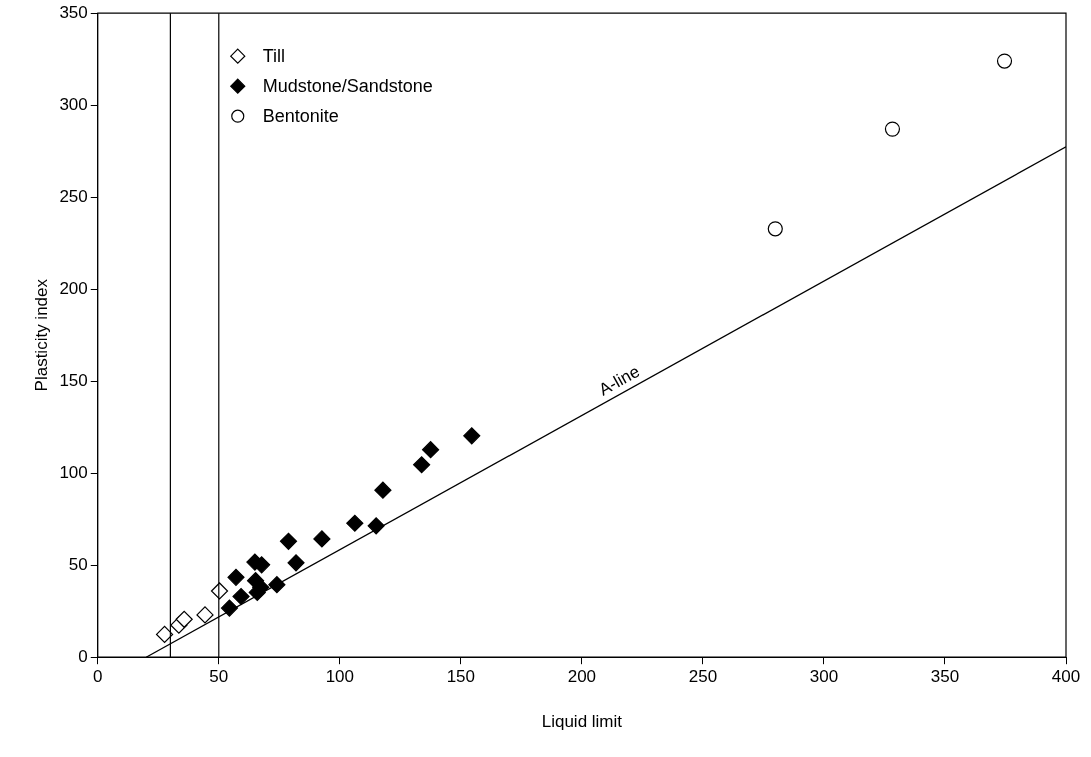 This screenshot has width=1091, height=757. What do you see at coordinates (1066, 677) in the screenshot?
I see `x-tick-label: 400` at bounding box center [1066, 677].